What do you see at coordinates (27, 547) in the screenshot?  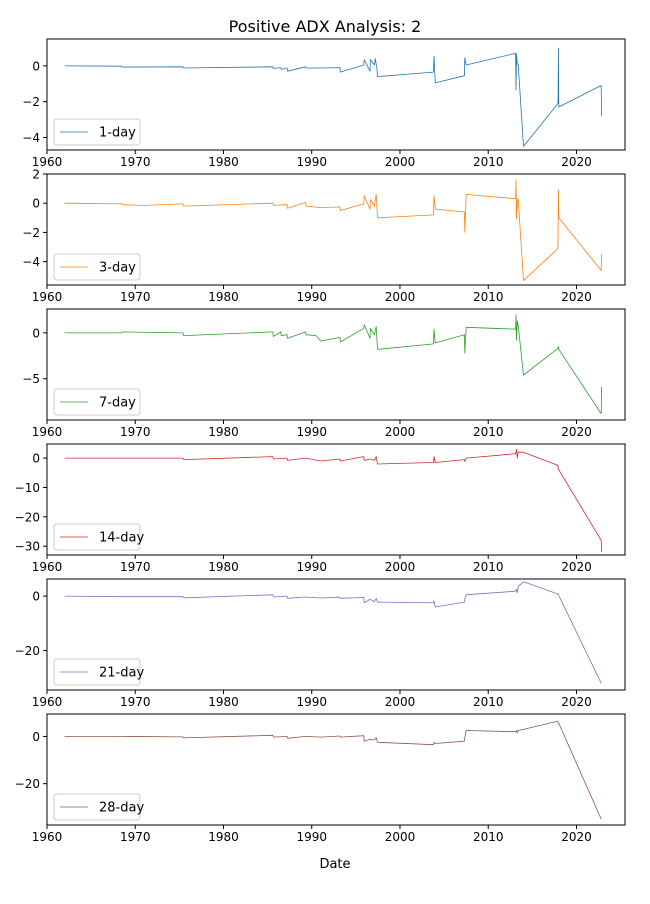 I see `y-tick-label: −30` at bounding box center [27, 547].